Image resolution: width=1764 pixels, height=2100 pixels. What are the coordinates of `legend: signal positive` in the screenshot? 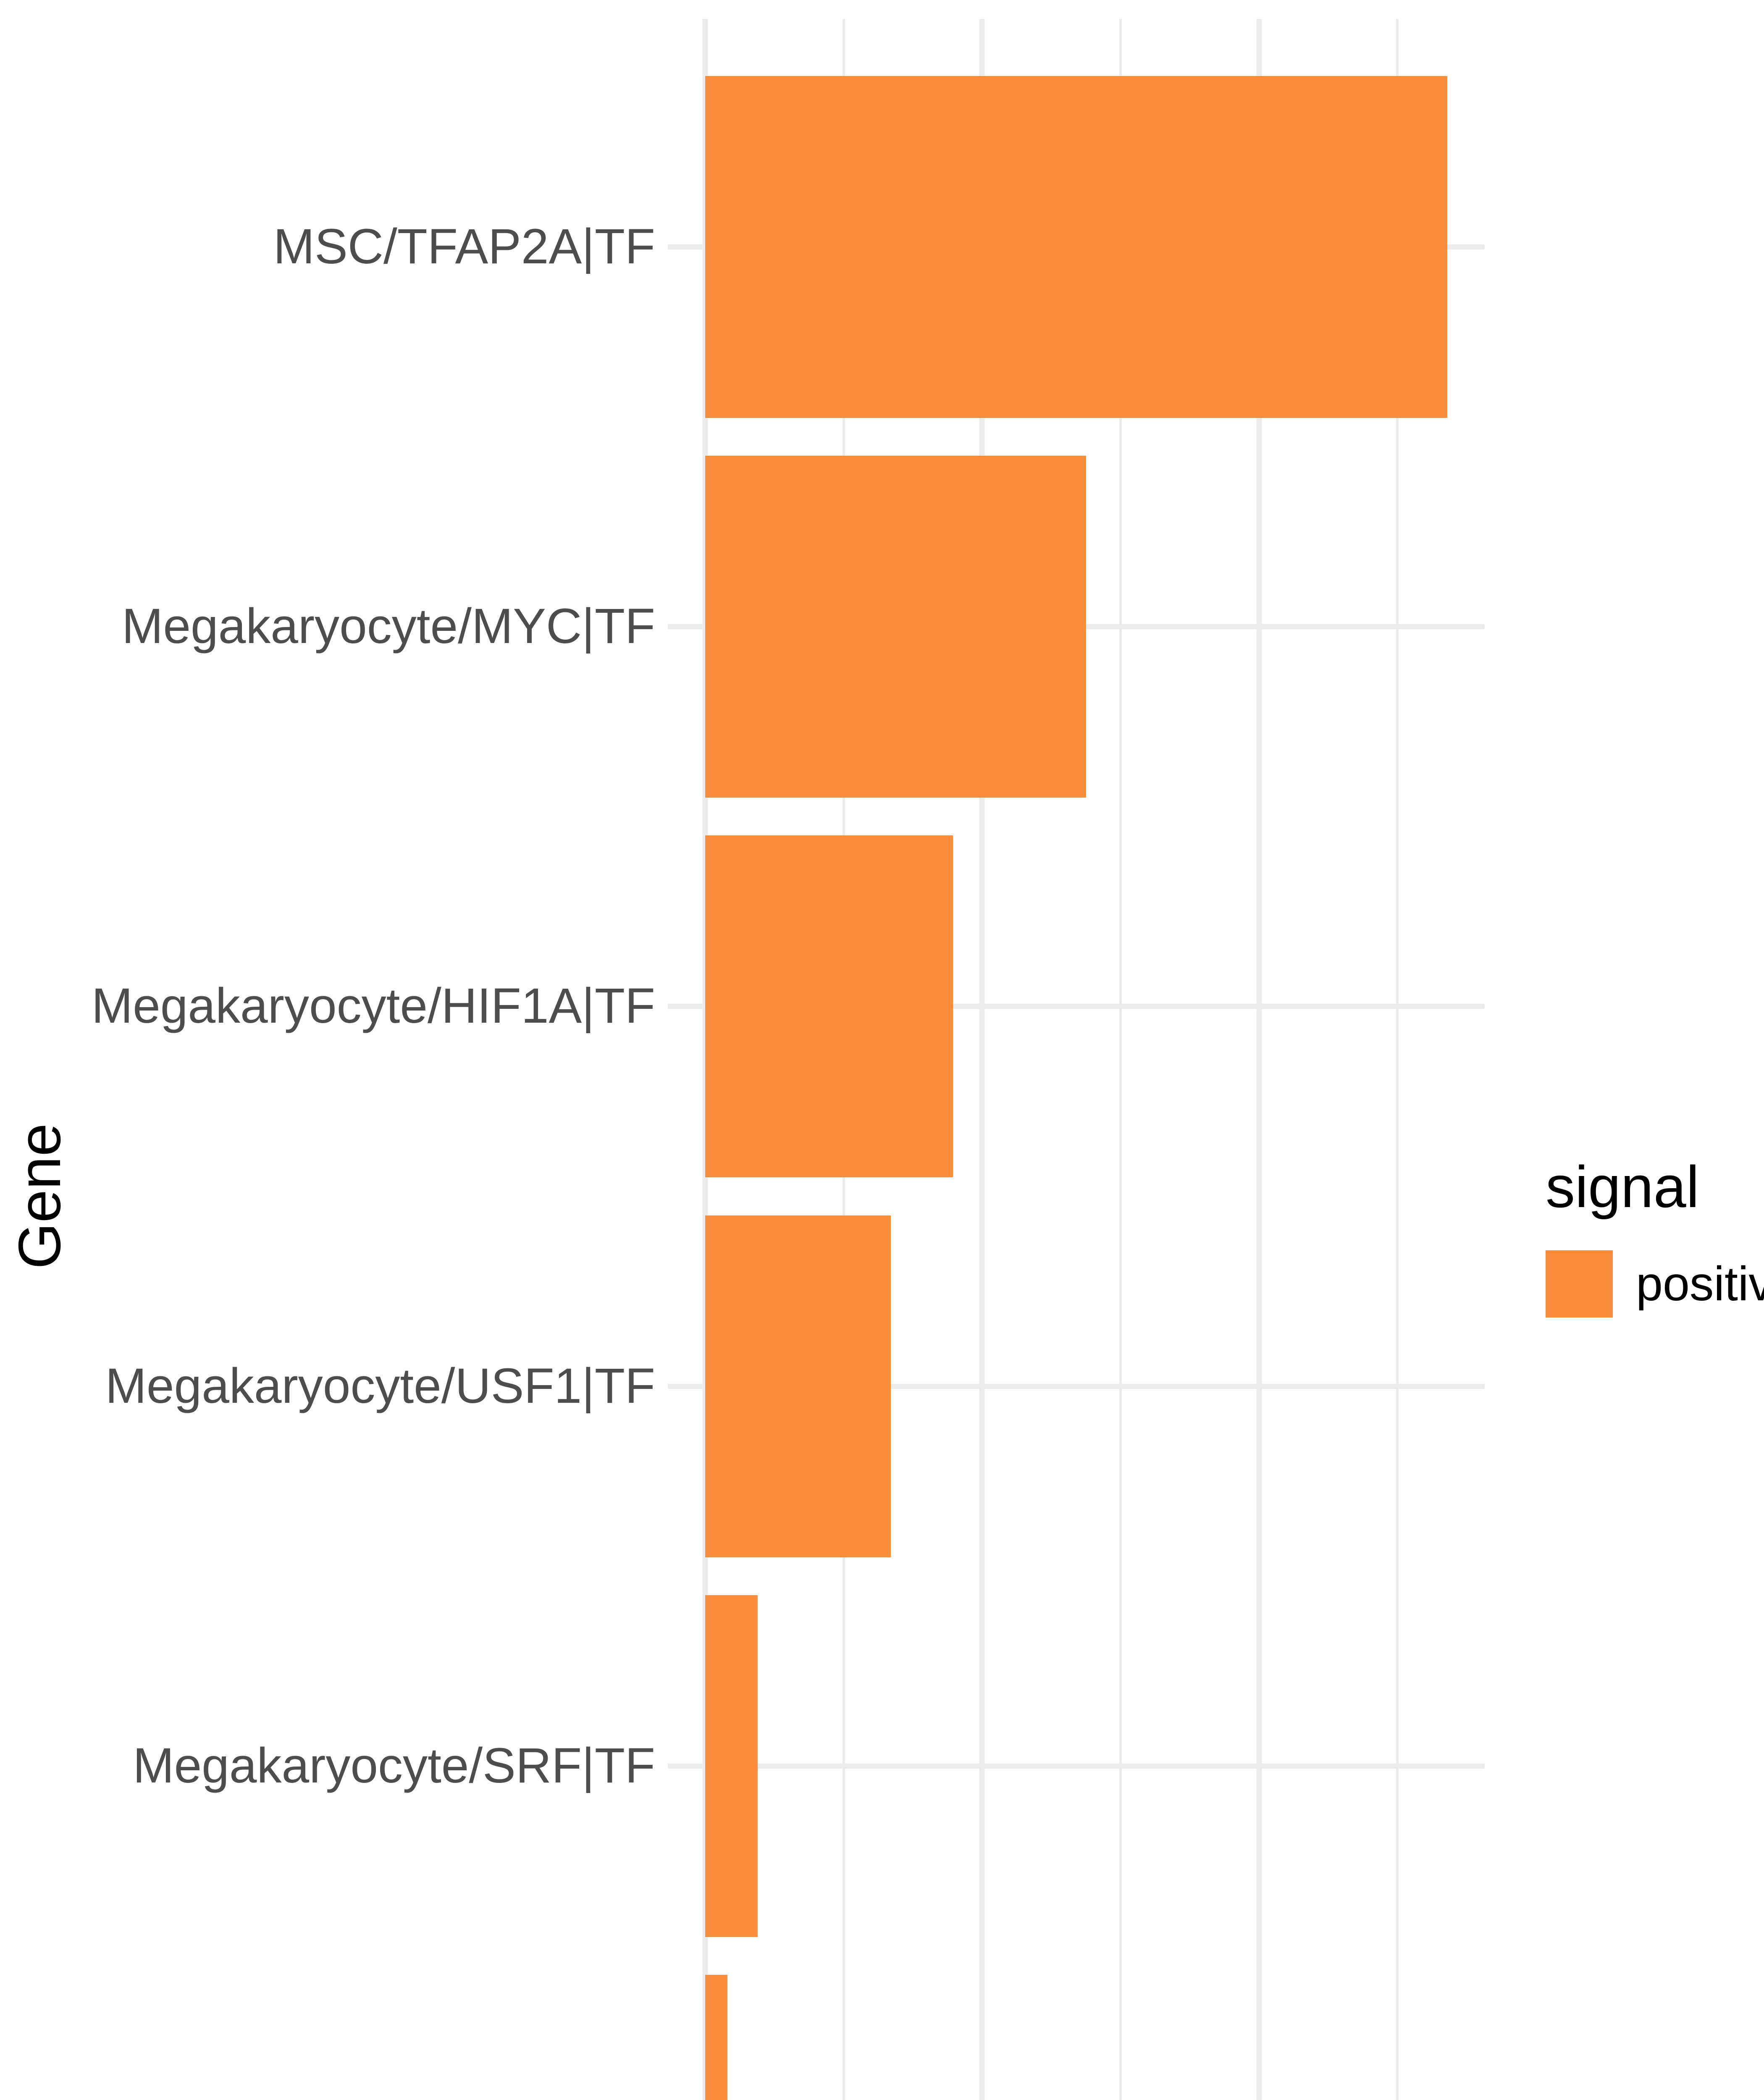 It's located at (1655, 1235).